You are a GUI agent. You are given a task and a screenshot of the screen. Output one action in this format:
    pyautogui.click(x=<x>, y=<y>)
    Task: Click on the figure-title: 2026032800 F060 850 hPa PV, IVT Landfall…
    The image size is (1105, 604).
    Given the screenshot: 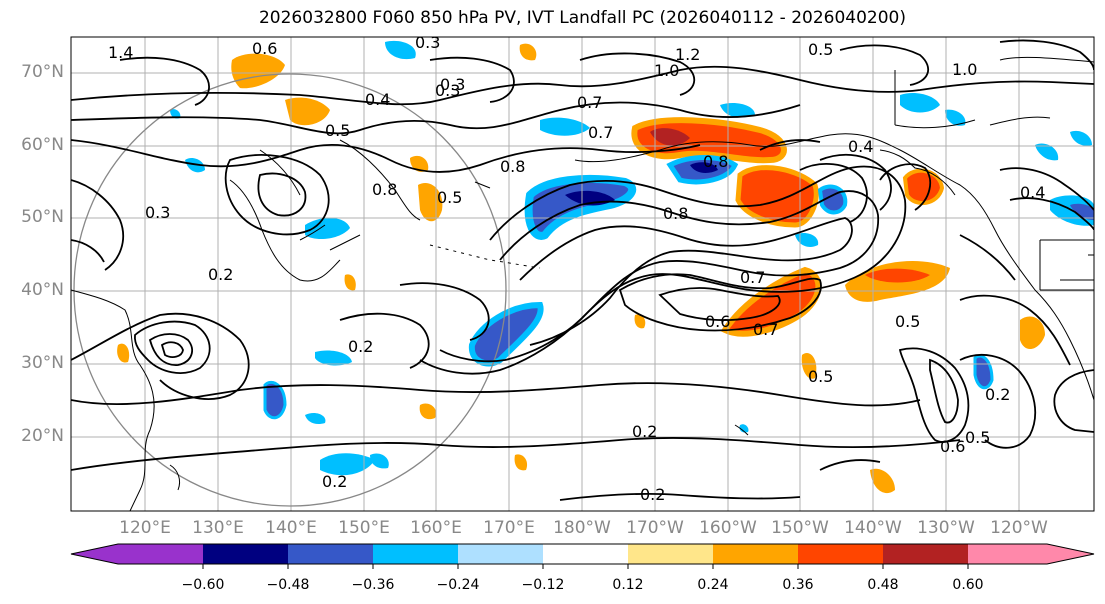 What is the action you would take?
    pyautogui.click(x=582, y=18)
    